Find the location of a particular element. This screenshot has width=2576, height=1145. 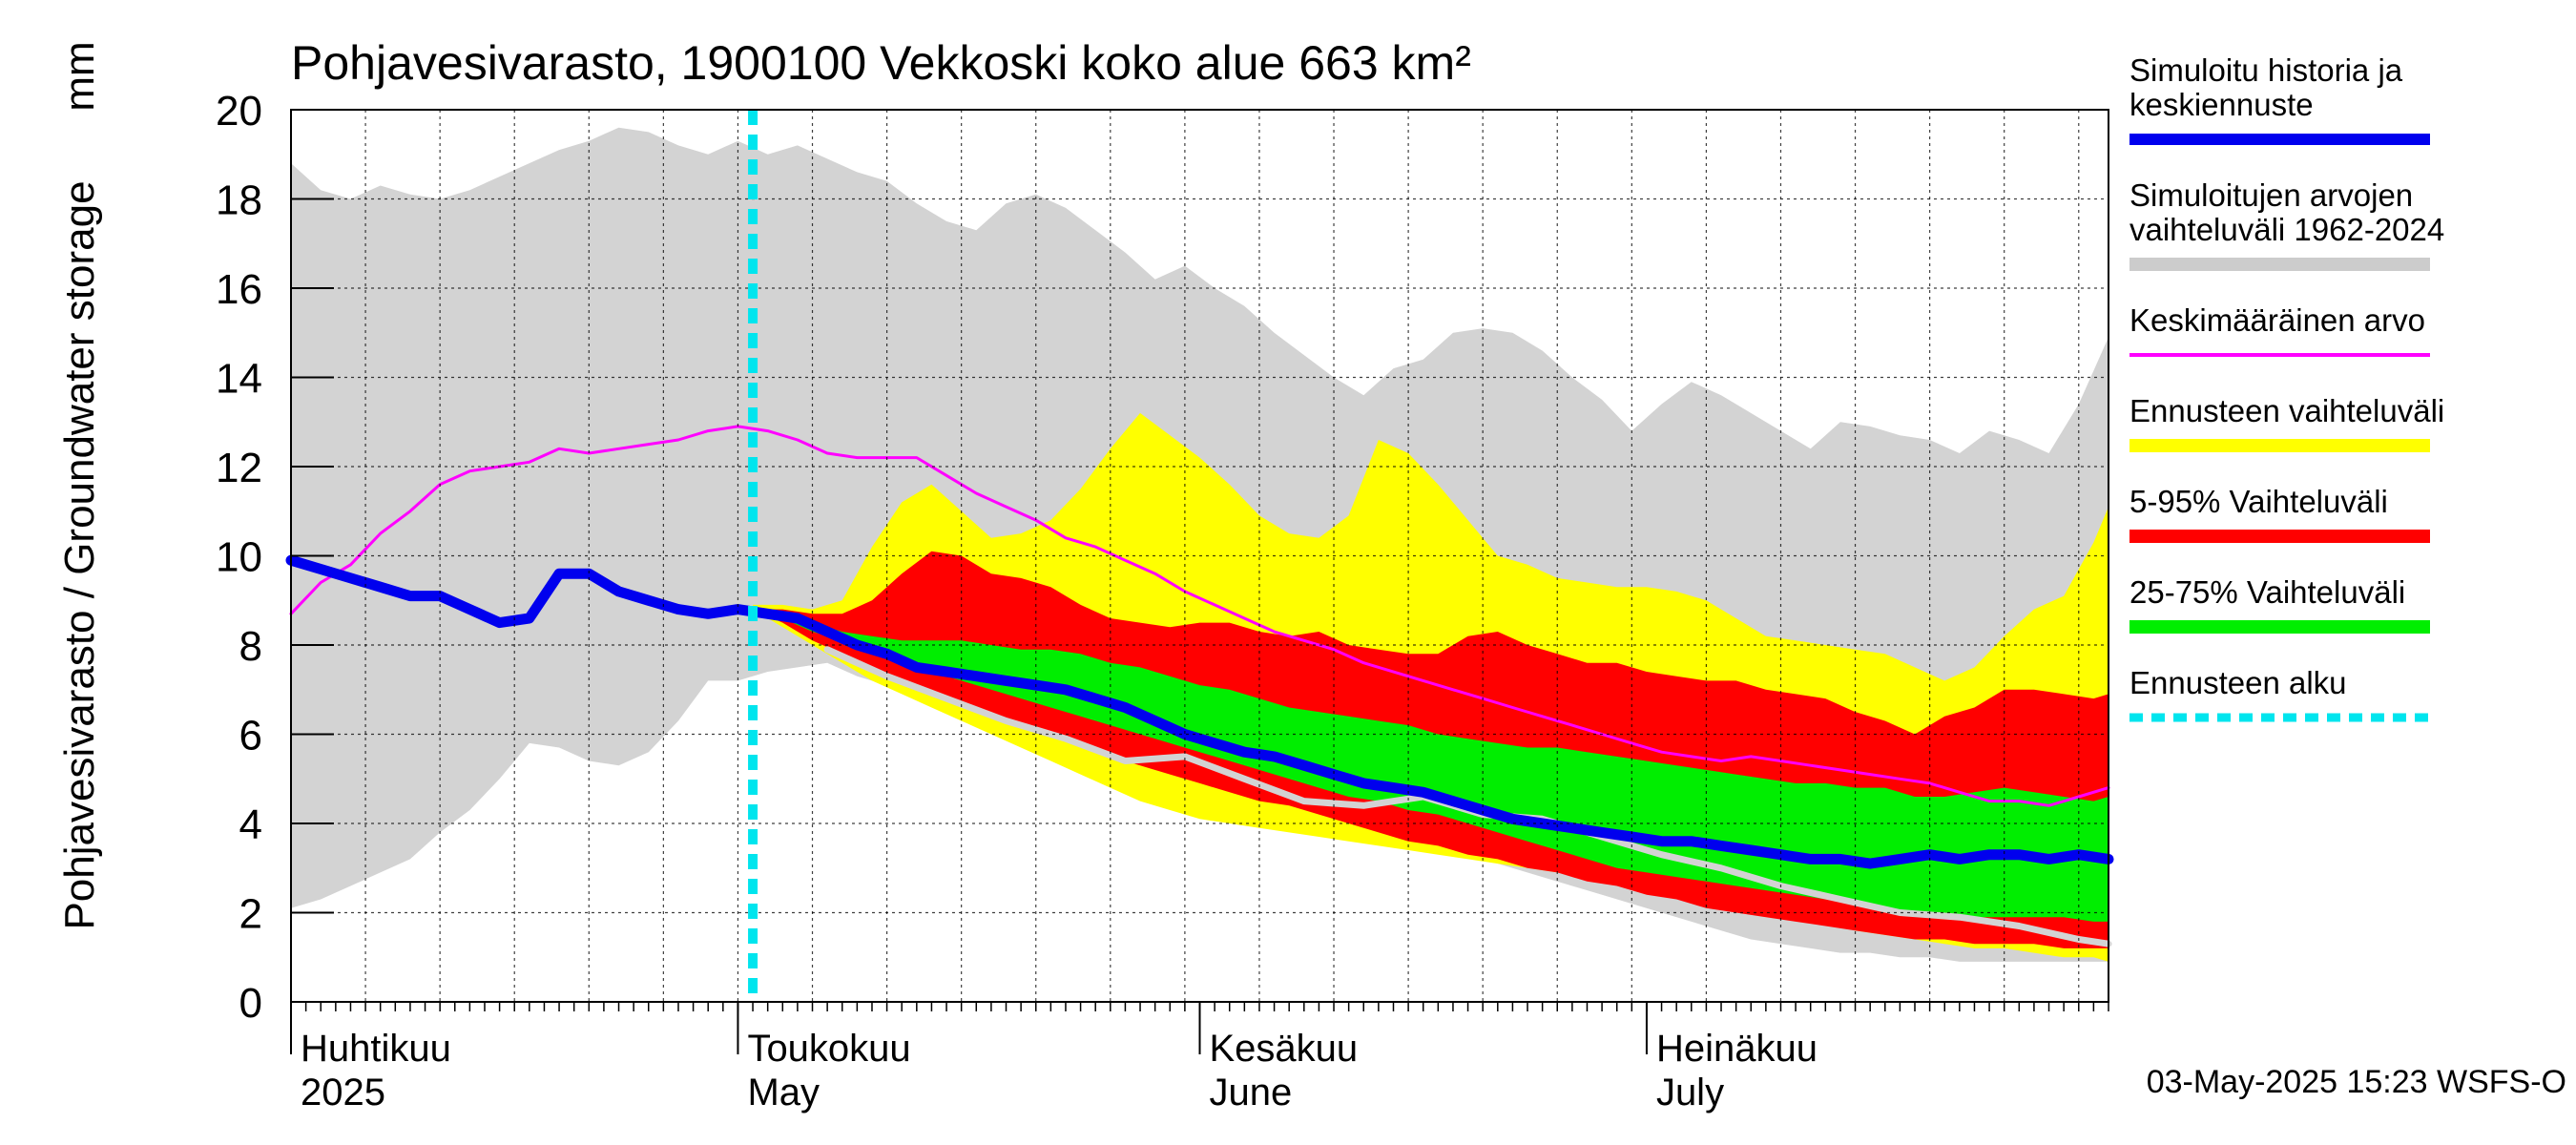

legend-label-4: 5-95% Vaihteluväli is located at coordinates (2258, 501).